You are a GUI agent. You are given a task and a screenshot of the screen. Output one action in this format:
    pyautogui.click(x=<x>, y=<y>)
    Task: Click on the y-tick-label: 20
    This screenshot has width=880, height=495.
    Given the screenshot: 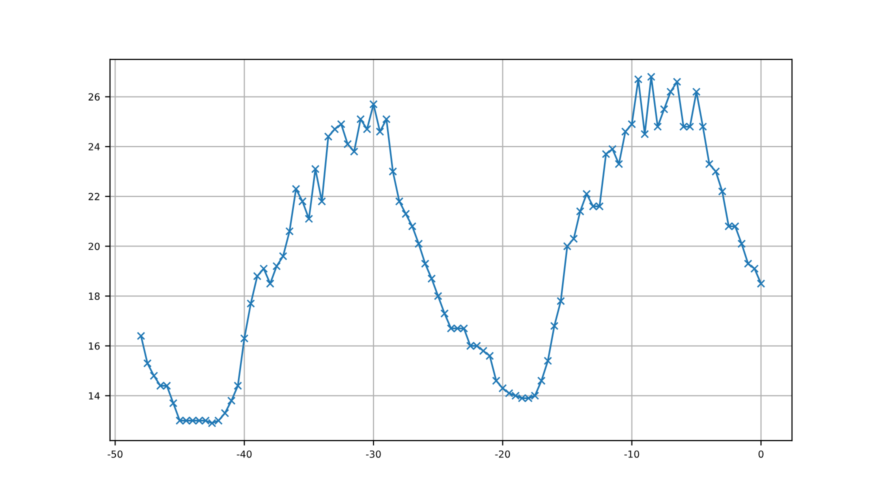 What is the action you would take?
    pyautogui.click(x=94, y=246)
    